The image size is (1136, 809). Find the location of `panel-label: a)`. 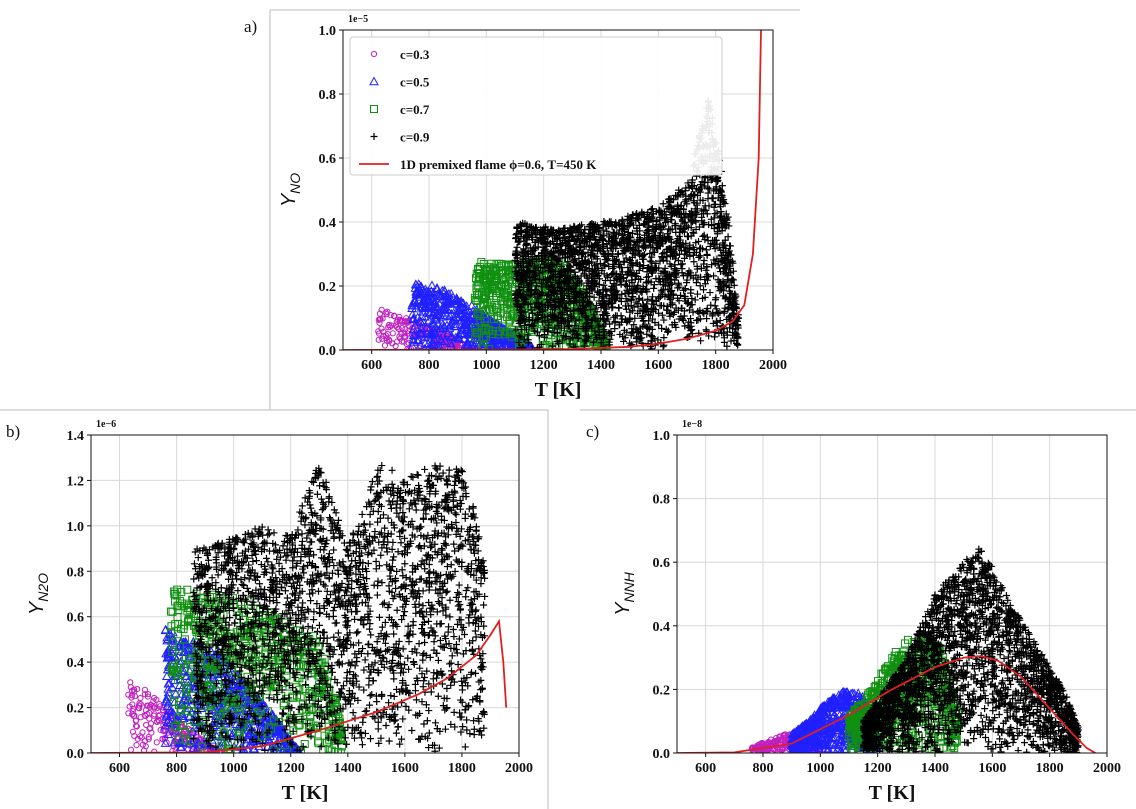

panel-label: a) is located at coordinates (250, 26).